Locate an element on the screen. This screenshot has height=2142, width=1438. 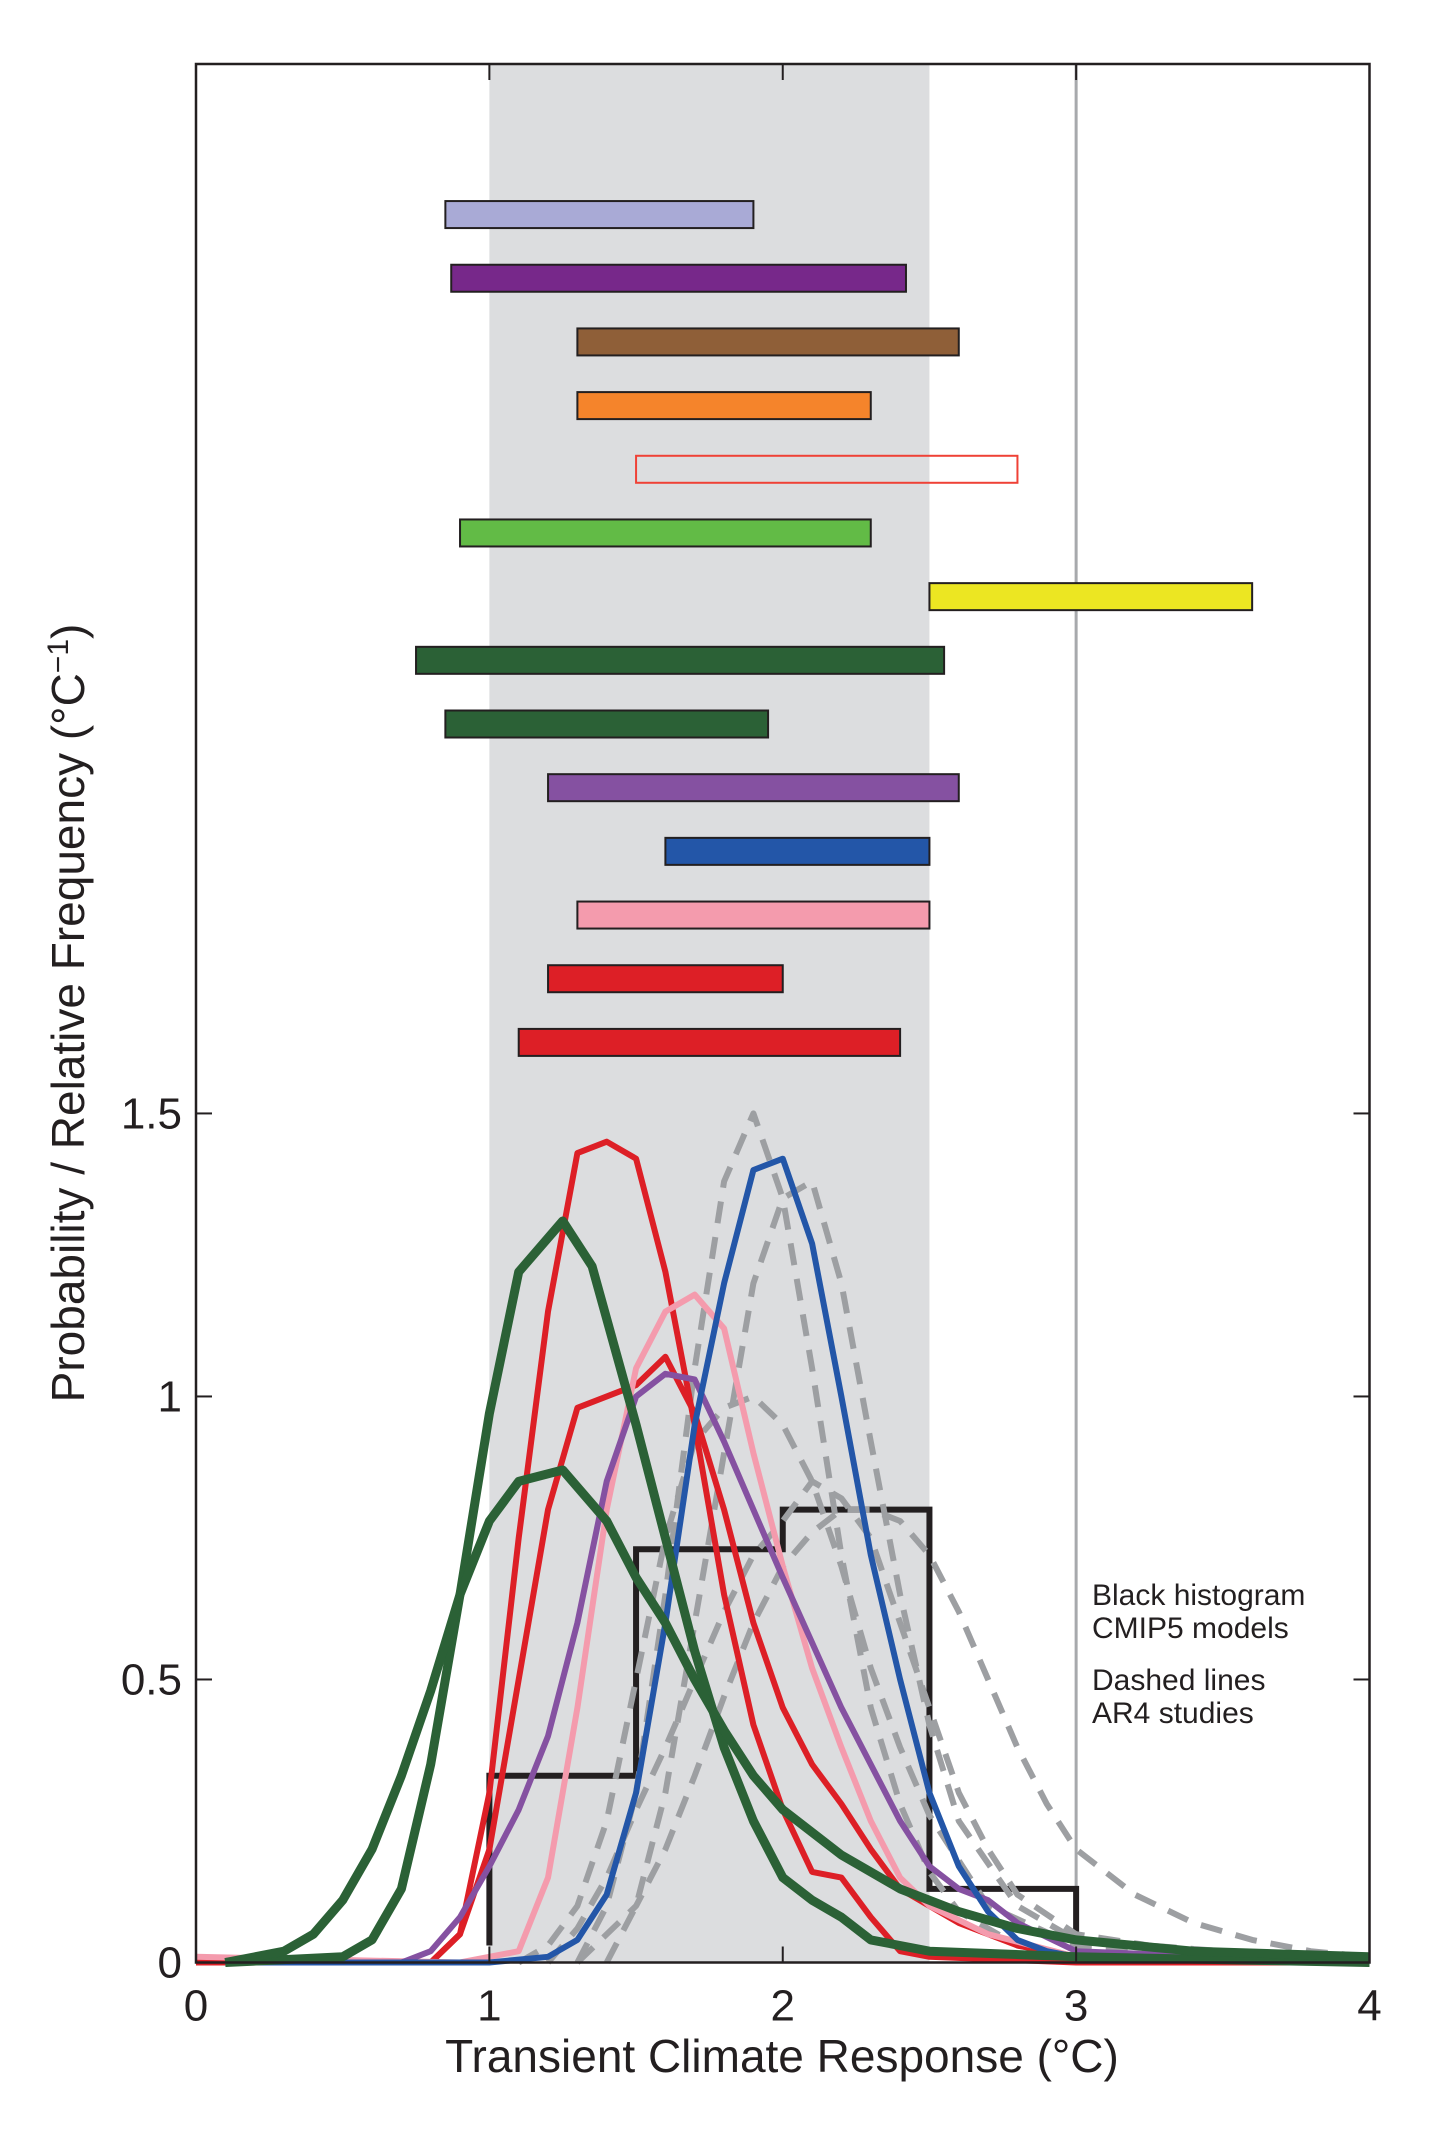
y-tick-label: 0.5 is located at coordinates (151, 1679).